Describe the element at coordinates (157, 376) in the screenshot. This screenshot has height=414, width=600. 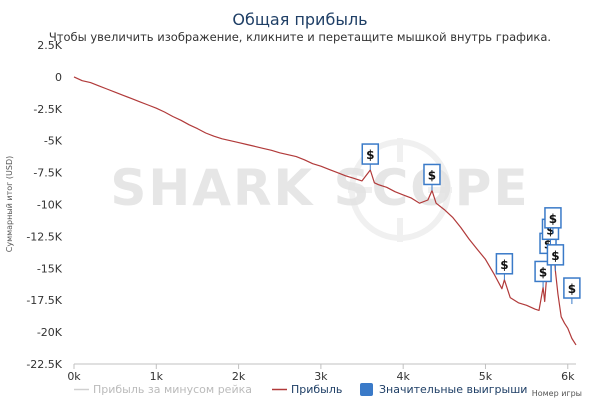
I see `x-tick-label: 1k` at that location.